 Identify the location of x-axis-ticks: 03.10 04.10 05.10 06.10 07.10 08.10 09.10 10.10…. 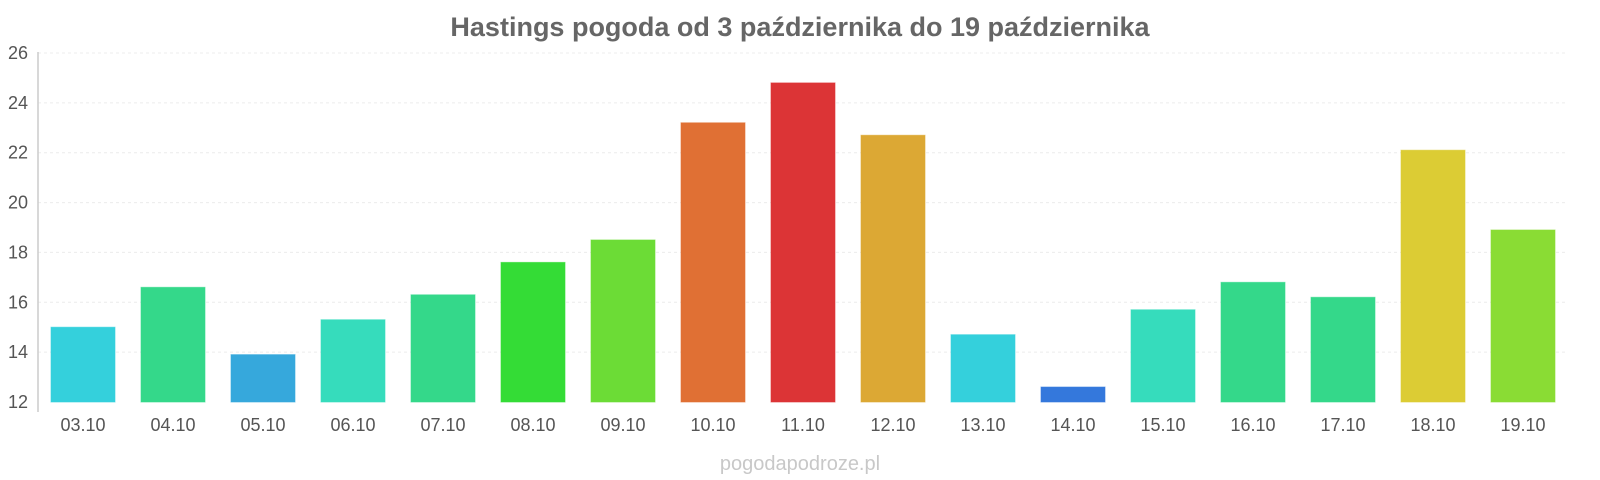
(802, 425).